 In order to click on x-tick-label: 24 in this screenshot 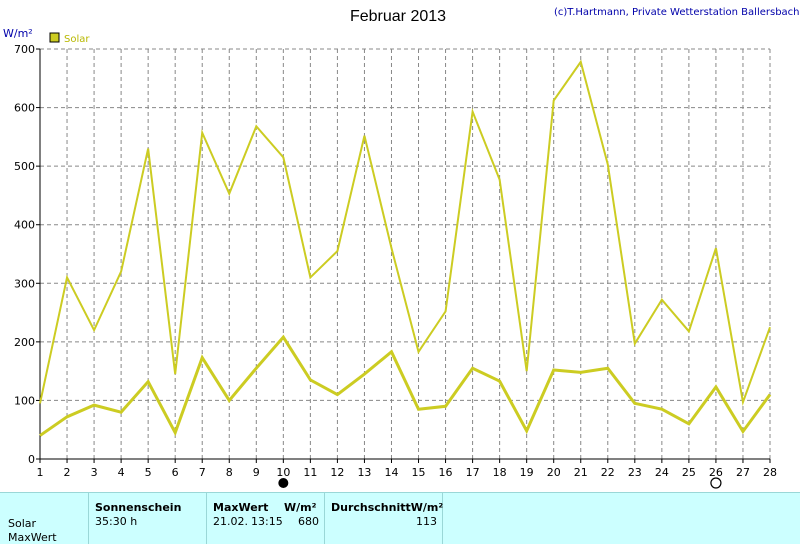, I will do `click(662, 472)`.